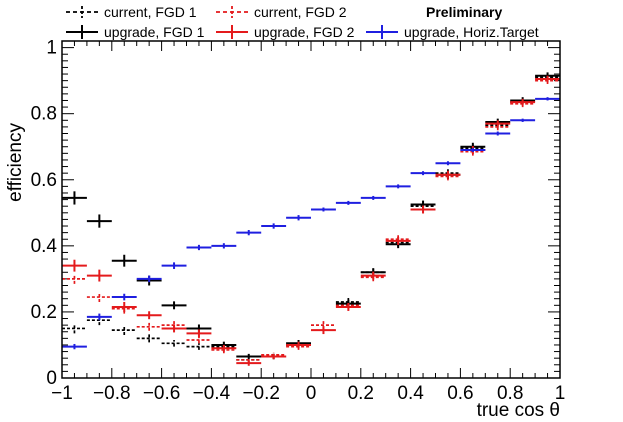  I want to click on legend-entry-upgrade-fgd1: upgrade, FGD 1, so click(135, 32).